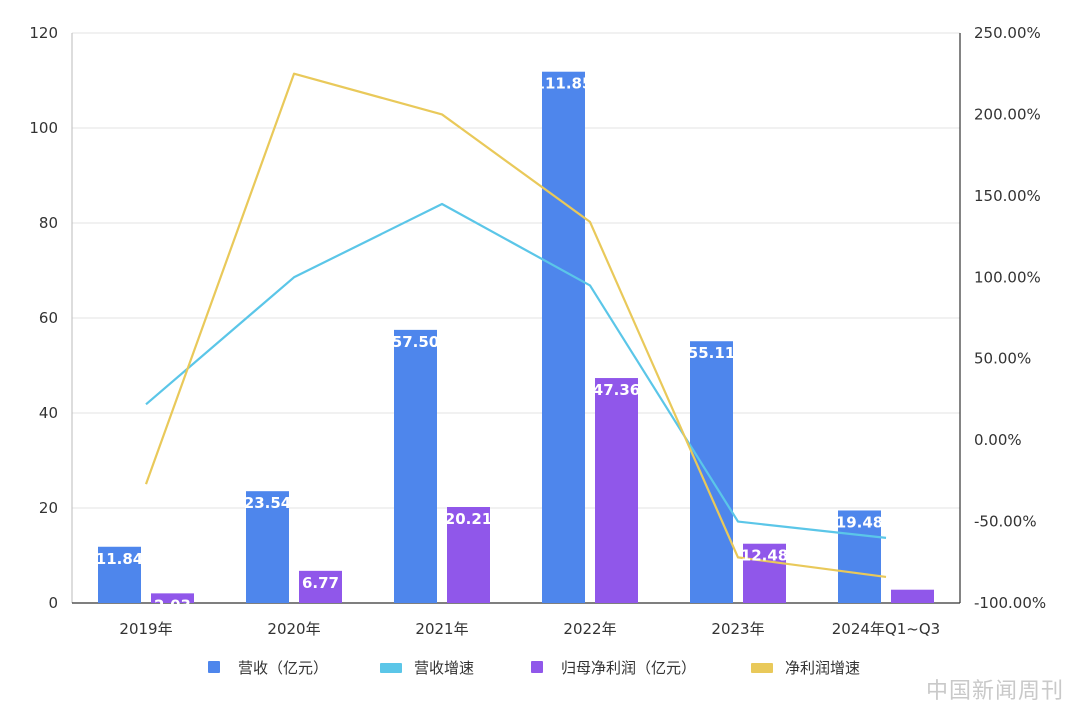  Describe the element at coordinates (468, 519) in the screenshot. I see `bar-value-label: 20.21` at that location.